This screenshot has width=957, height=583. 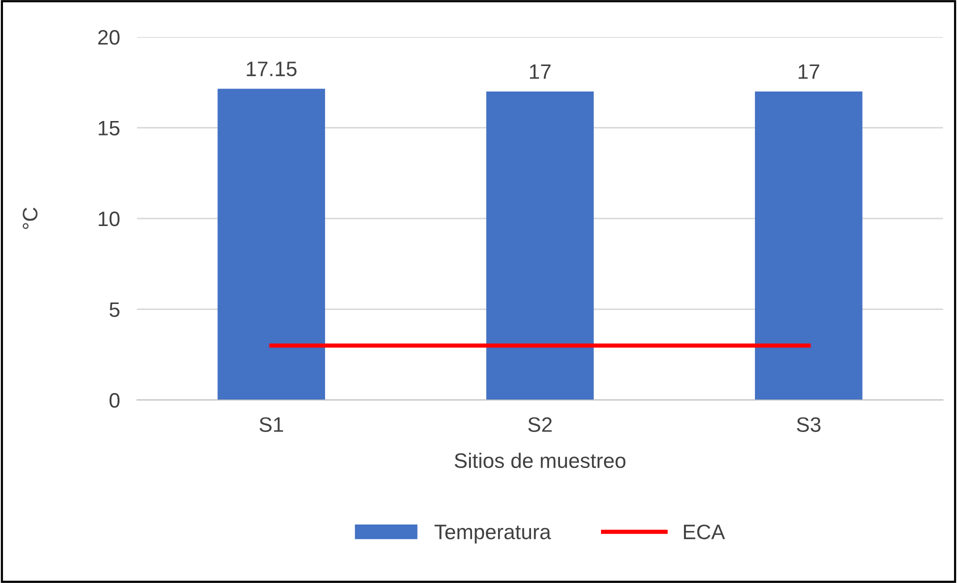 I want to click on y-tick-label: 0, so click(x=115, y=400).